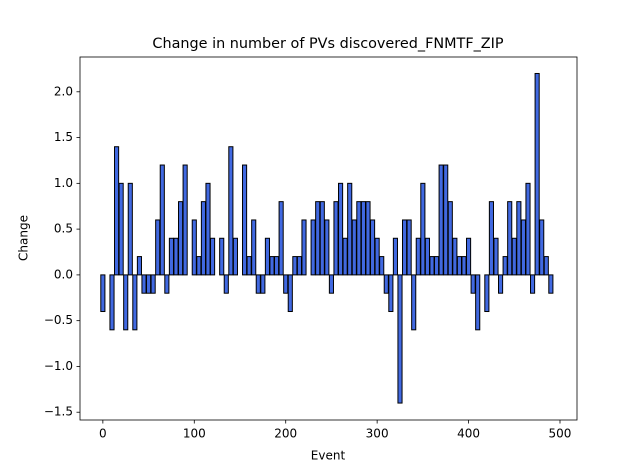 This screenshot has height=472, width=640. What do you see at coordinates (58, 412) in the screenshot?
I see `y-tick-label: −1.5` at bounding box center [58, 412].